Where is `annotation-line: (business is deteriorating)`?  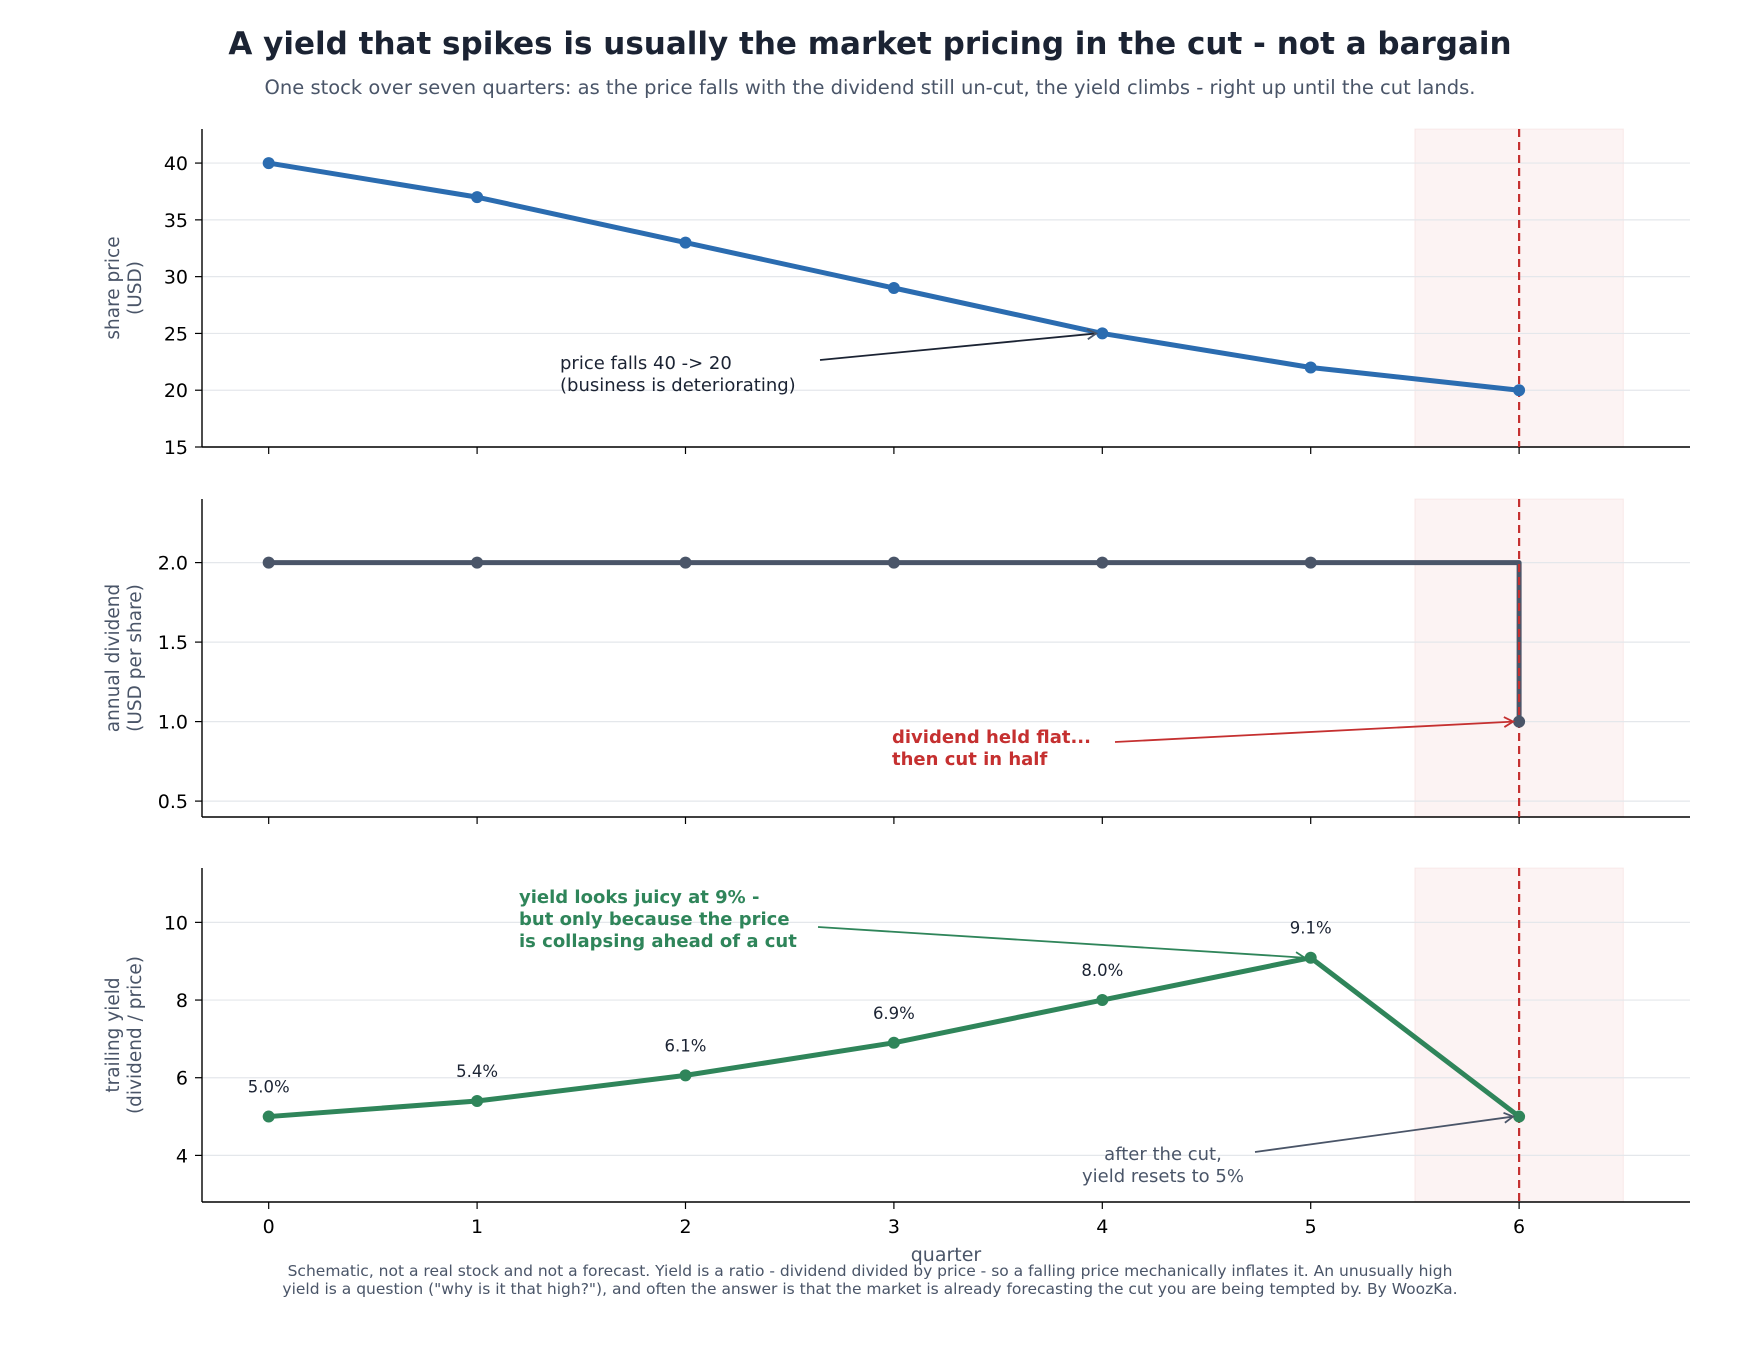 annotation-line: (business is deteriorating) is located at coordinates (678, 385).